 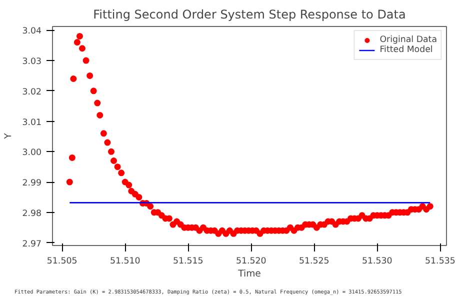 I want to click on x-axis-title: Time, so click(x=249, y=274).